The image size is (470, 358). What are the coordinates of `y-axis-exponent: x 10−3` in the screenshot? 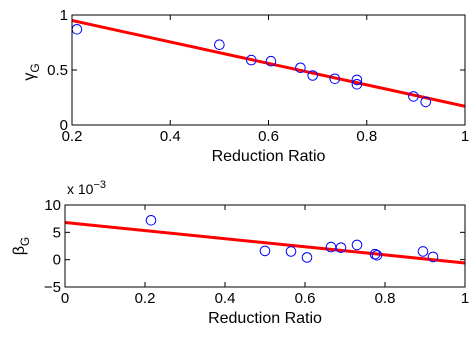 It's located at (86, 188).